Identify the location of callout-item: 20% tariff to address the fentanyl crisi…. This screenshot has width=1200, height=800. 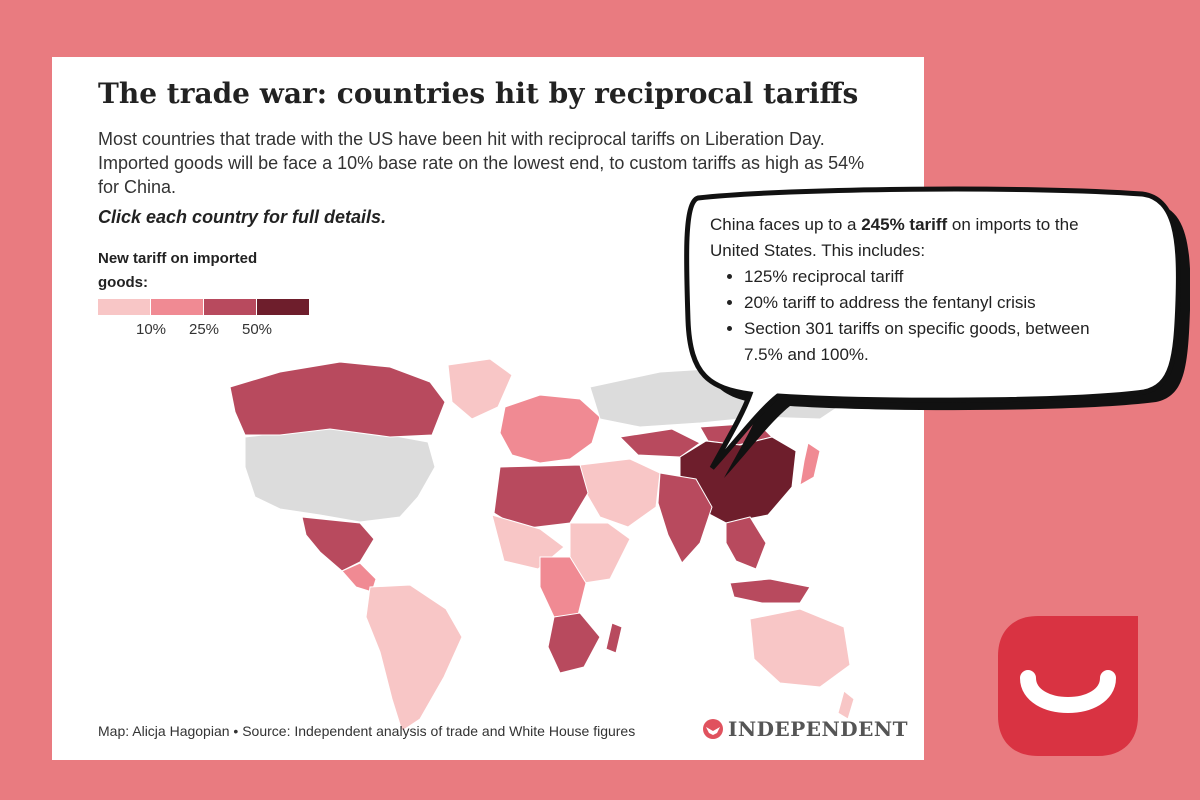
(937, 303).